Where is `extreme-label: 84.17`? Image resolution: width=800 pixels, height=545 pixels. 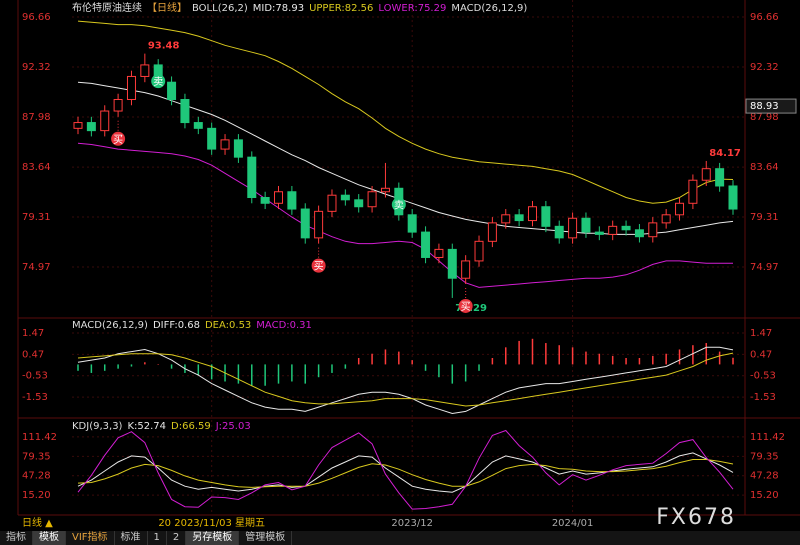
extreme-label: 84.17 is located at coordinates (725, 153).